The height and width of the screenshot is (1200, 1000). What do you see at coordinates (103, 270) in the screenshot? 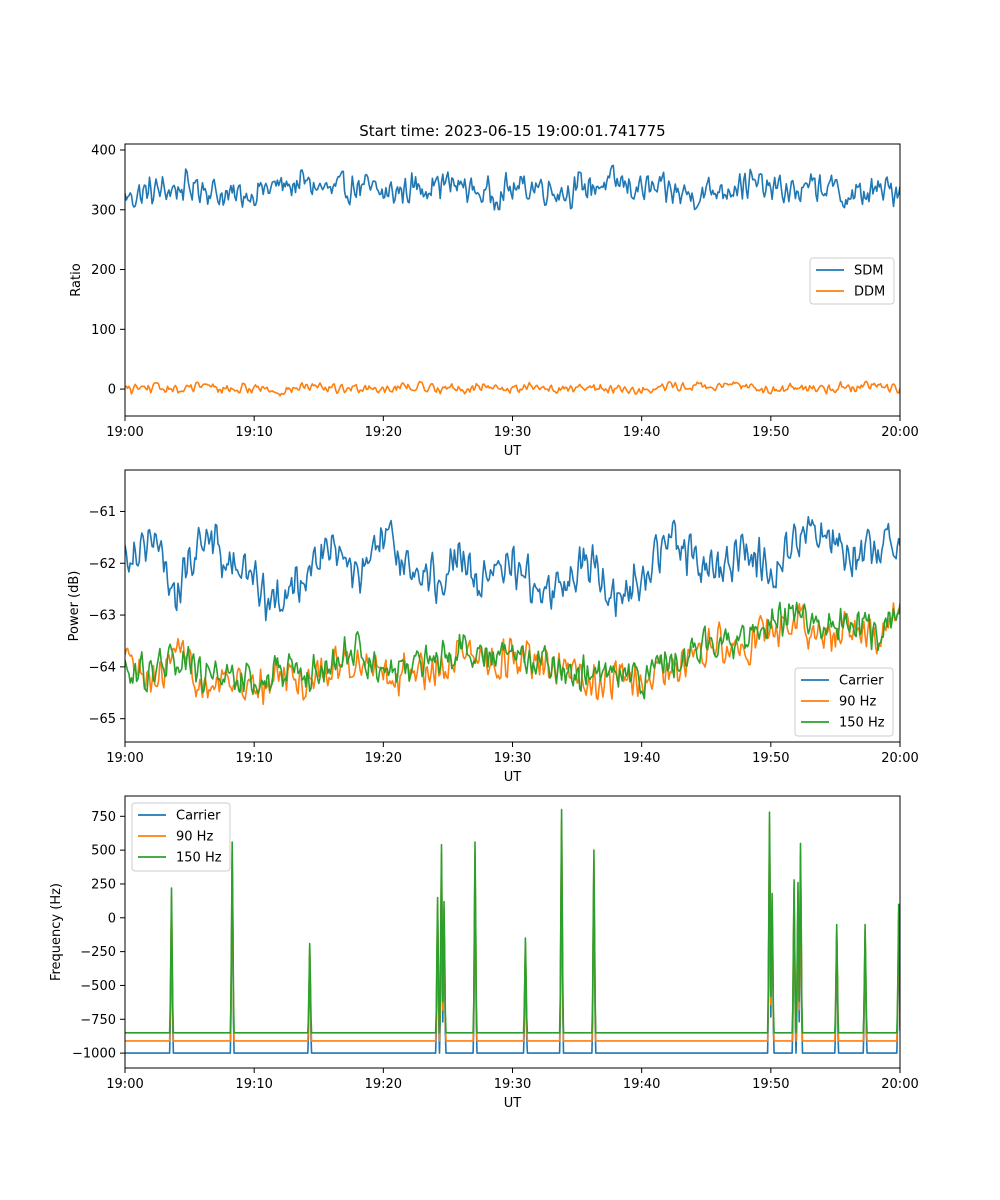
I see `y-tick-label: 200` at bounding box center [103, 270].